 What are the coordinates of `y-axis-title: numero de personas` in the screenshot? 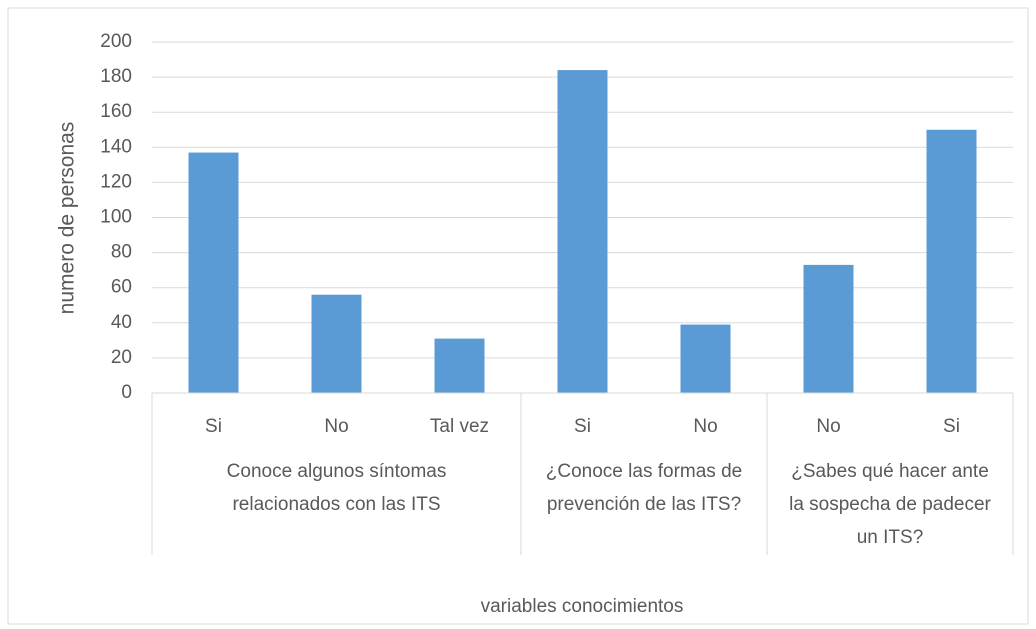 It's located at (67, 218).